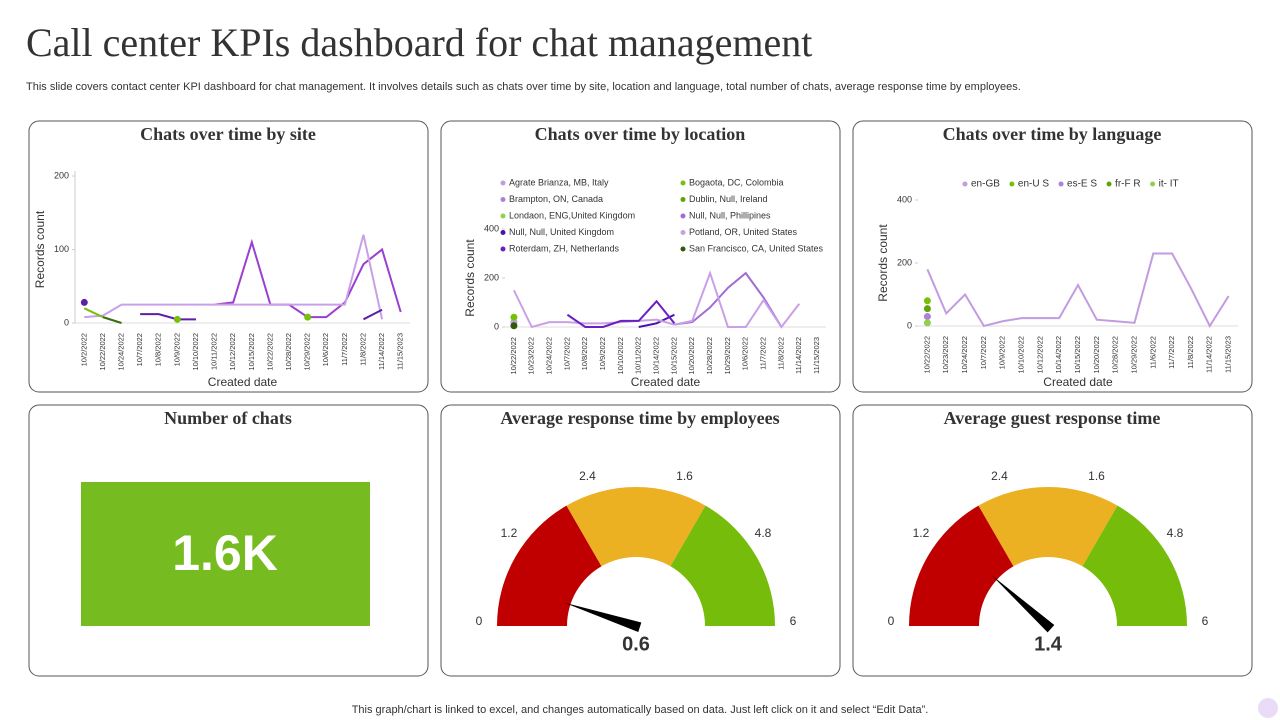 The image size is (1280, 720). Describe the element at coordinates (1205, 621) in the screenshot. I see `gauge-tick-label: 6` at that location.